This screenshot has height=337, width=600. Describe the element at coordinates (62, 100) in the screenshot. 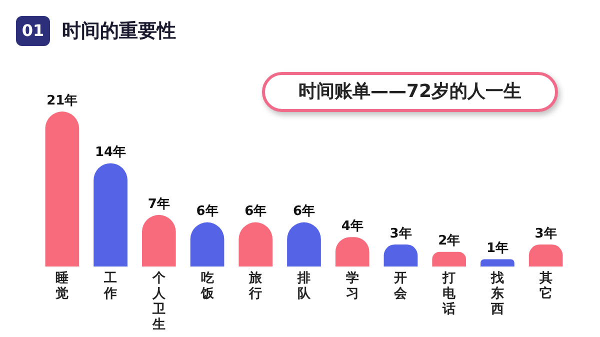

I see `data-label: 21年` at that location.